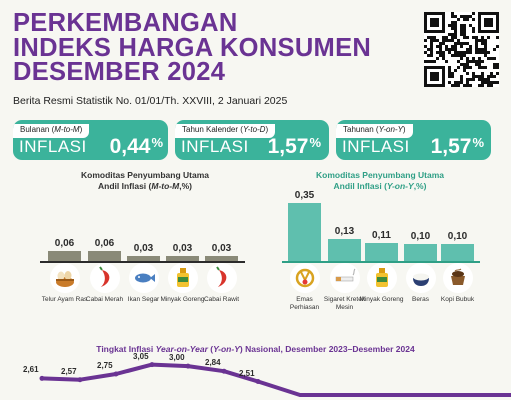 Image resolution: width=511 pixels, height=400 pixels. I want to click on panel-caption: Tahunan (Y-on-Y), so click(374, 129).